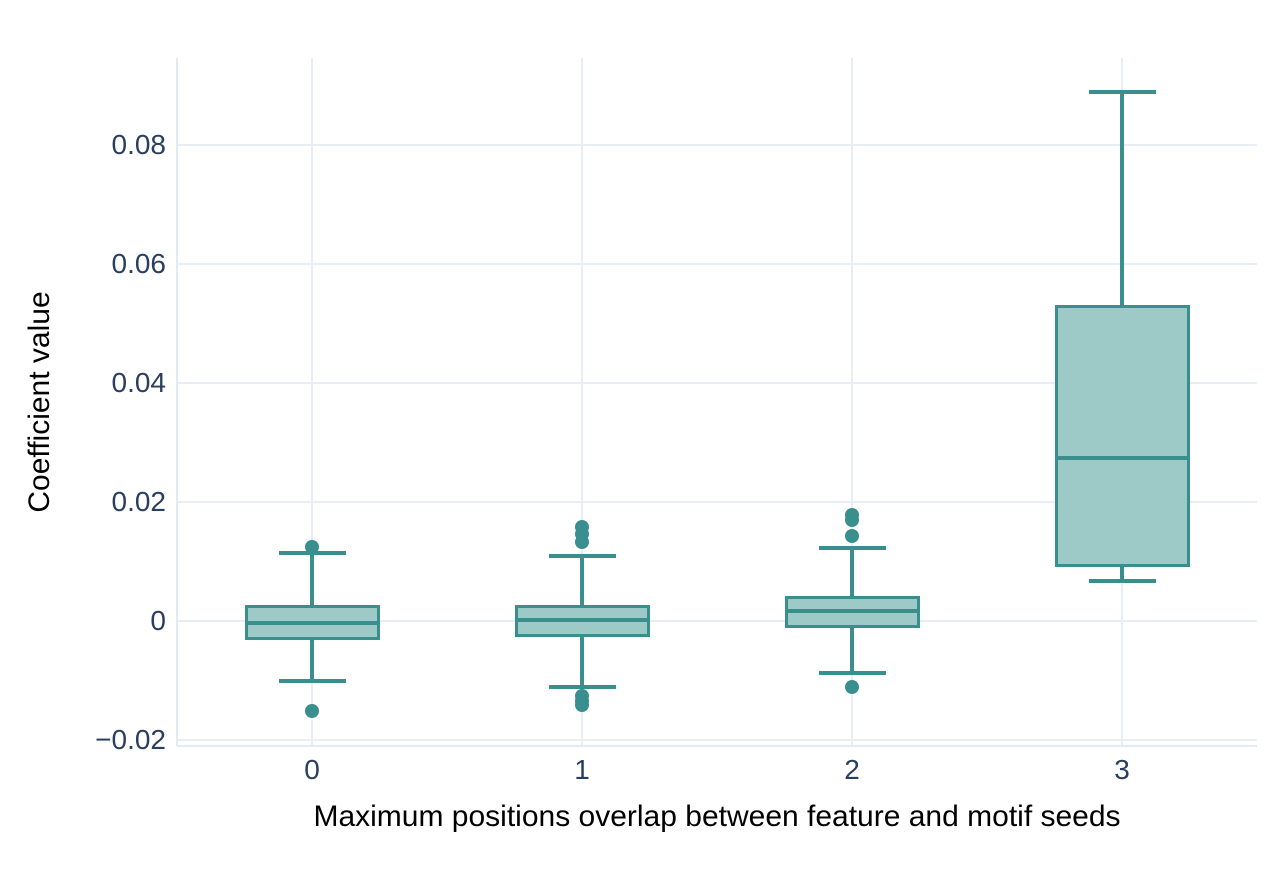 Image resolution: width=1280 pixels, height=874 pixels. I want to click on x-tick-label: 2, so click(852, 769).